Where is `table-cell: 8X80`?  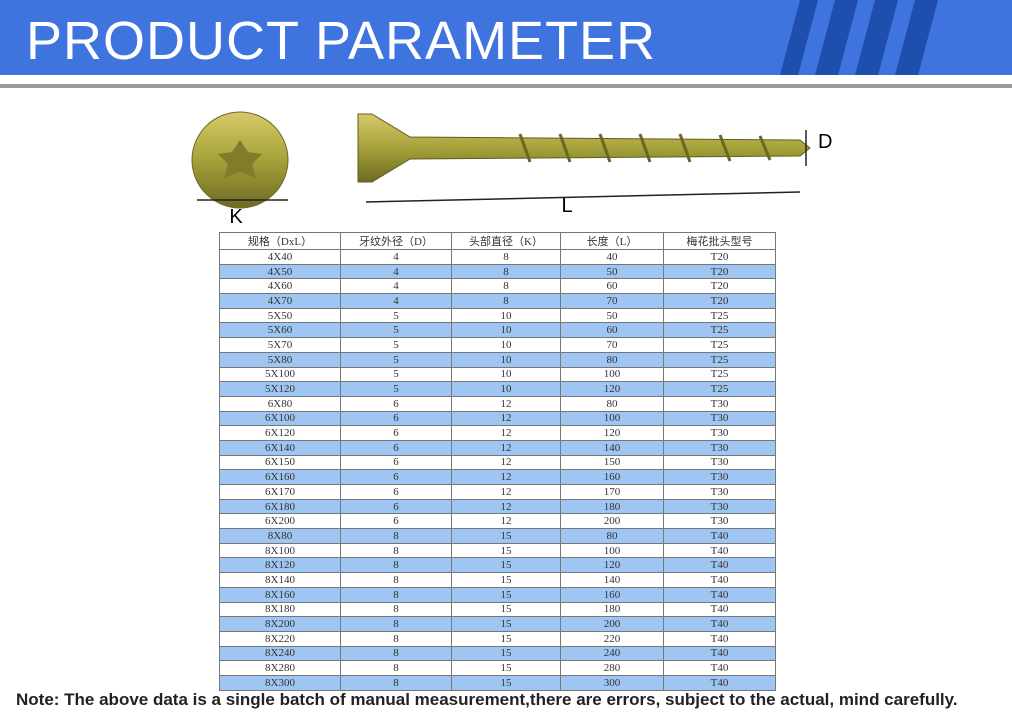 table-cell: 8X80 is located at coordinates (280, 536).